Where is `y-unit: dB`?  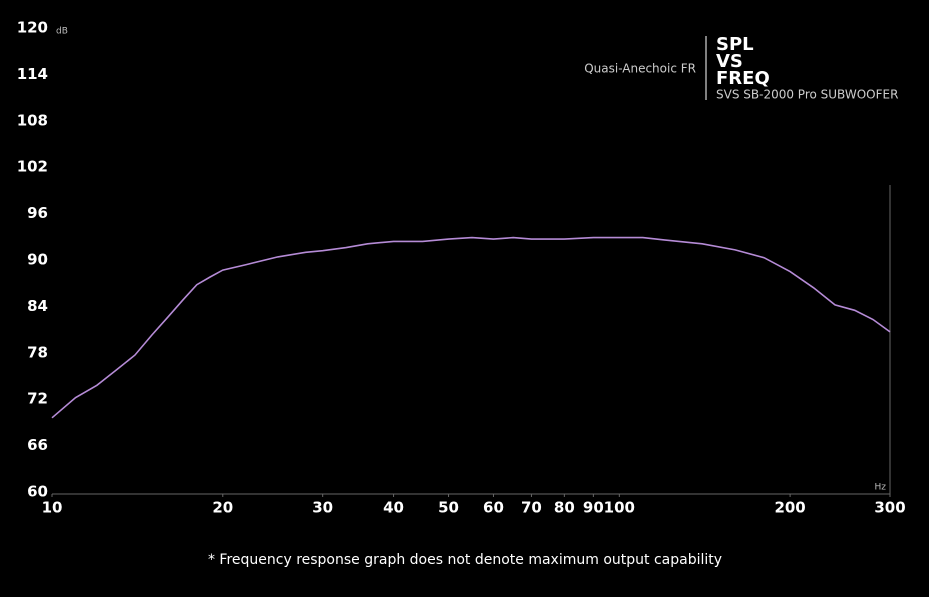 y-unit: dB is located at coordinates (62, 32).